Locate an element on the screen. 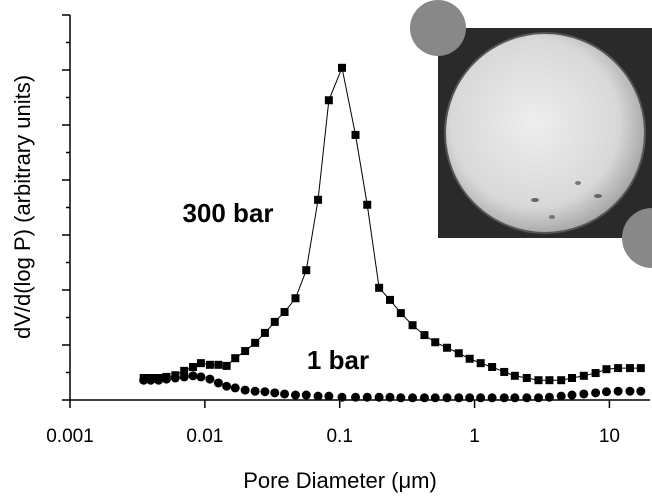 The height and width of the screenshot is (497, 652). y-axis-label: dV/d(log P) (arbitrary units) is located at coordinates (22, 207).